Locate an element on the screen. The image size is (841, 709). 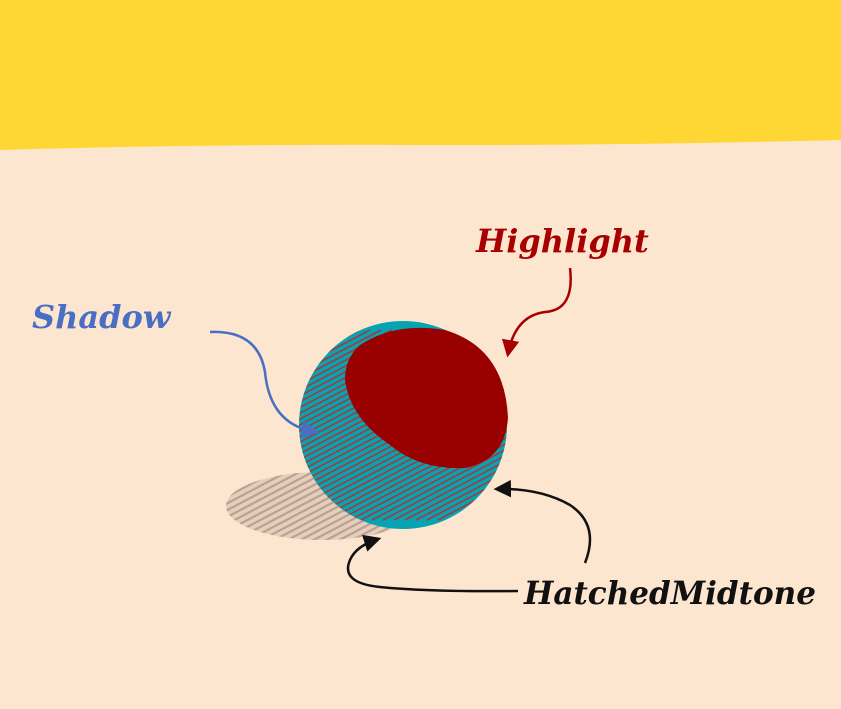
sphere is located at coordinates (403, 425).